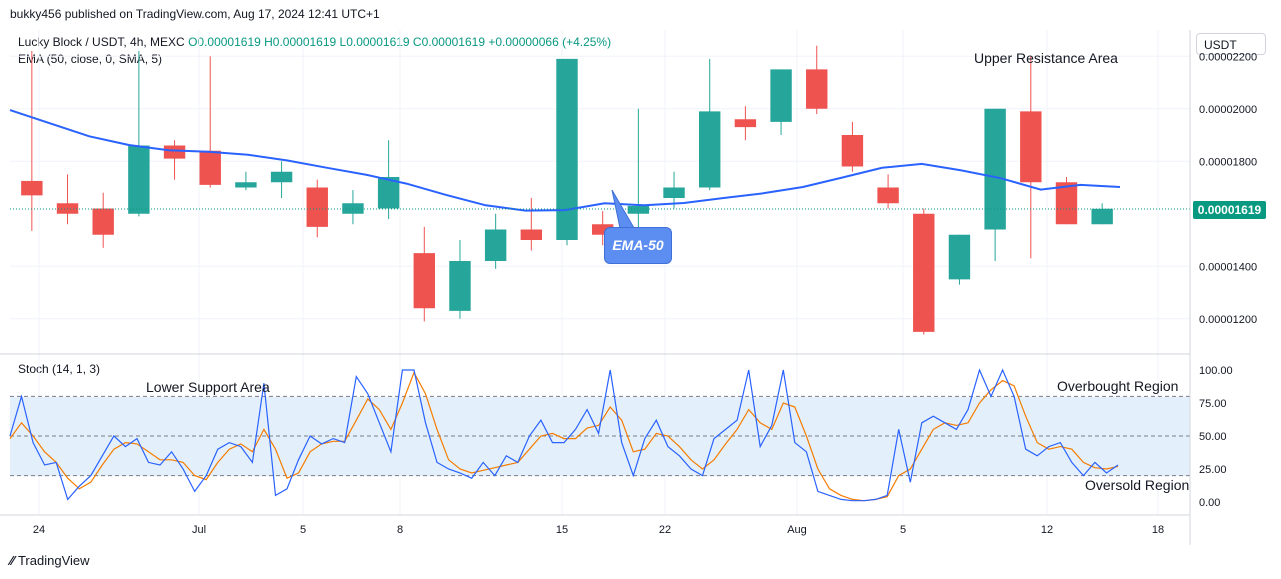 The image size is (1281, 579). I want to click on time-tick-label: 24, so click(39, 530).